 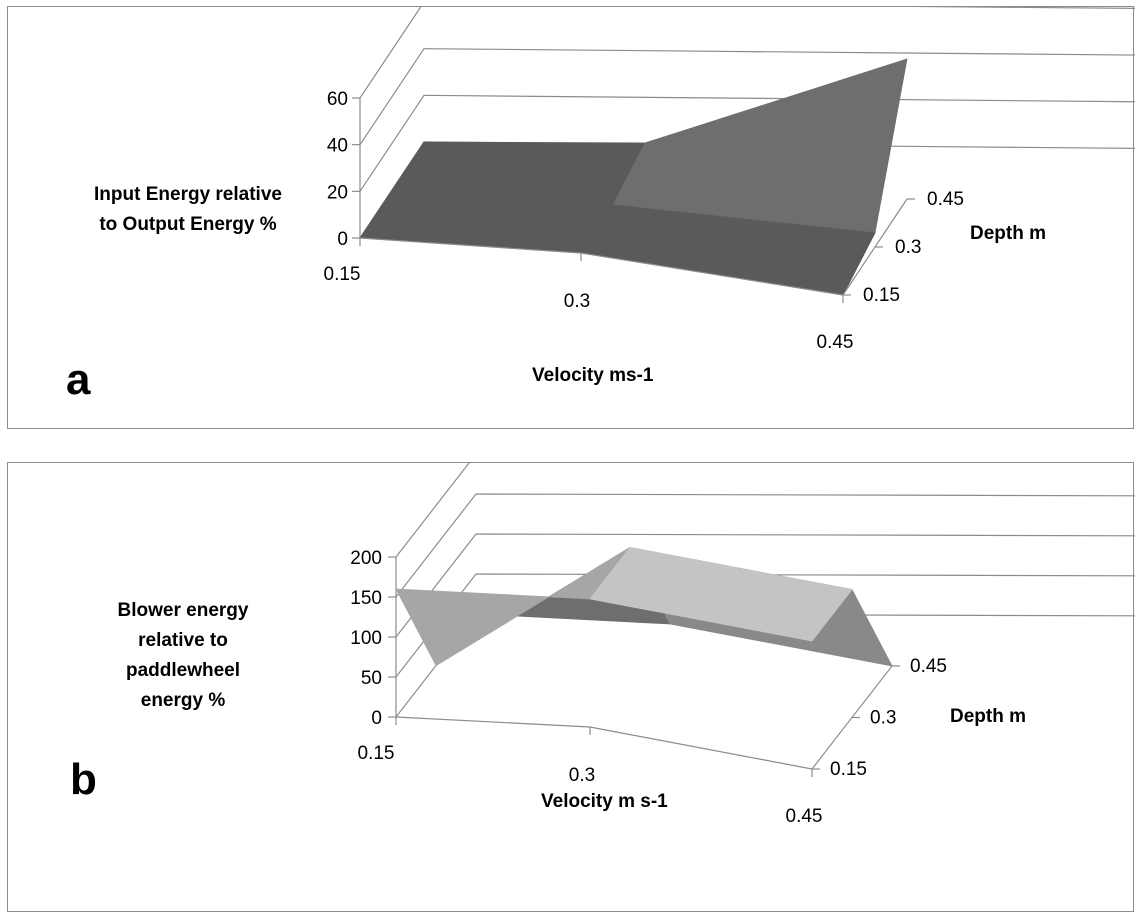 I want to click on y-tick-label: 200, so click(x=366, y=558).